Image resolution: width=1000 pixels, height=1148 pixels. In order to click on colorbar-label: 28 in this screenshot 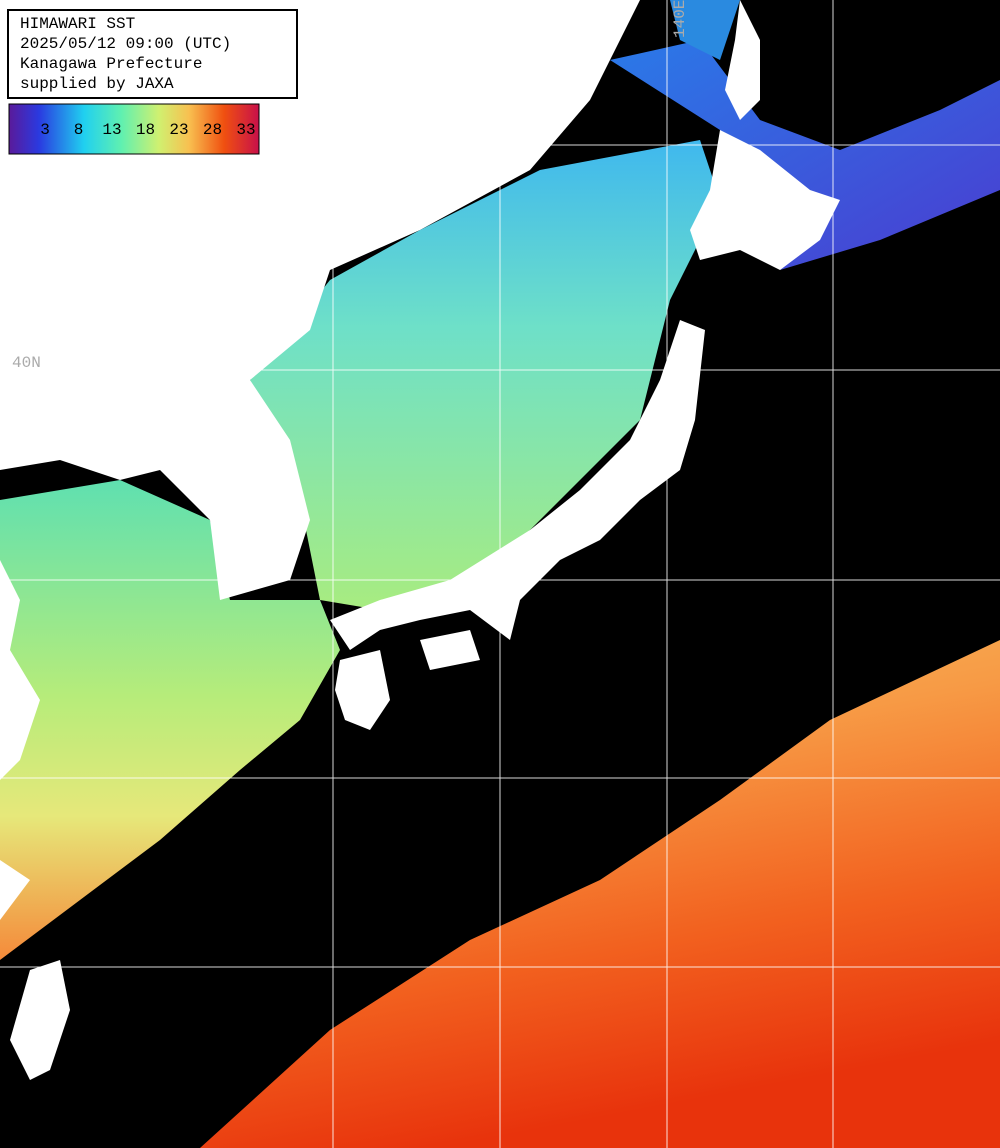, I will do `click(212, 130)`.